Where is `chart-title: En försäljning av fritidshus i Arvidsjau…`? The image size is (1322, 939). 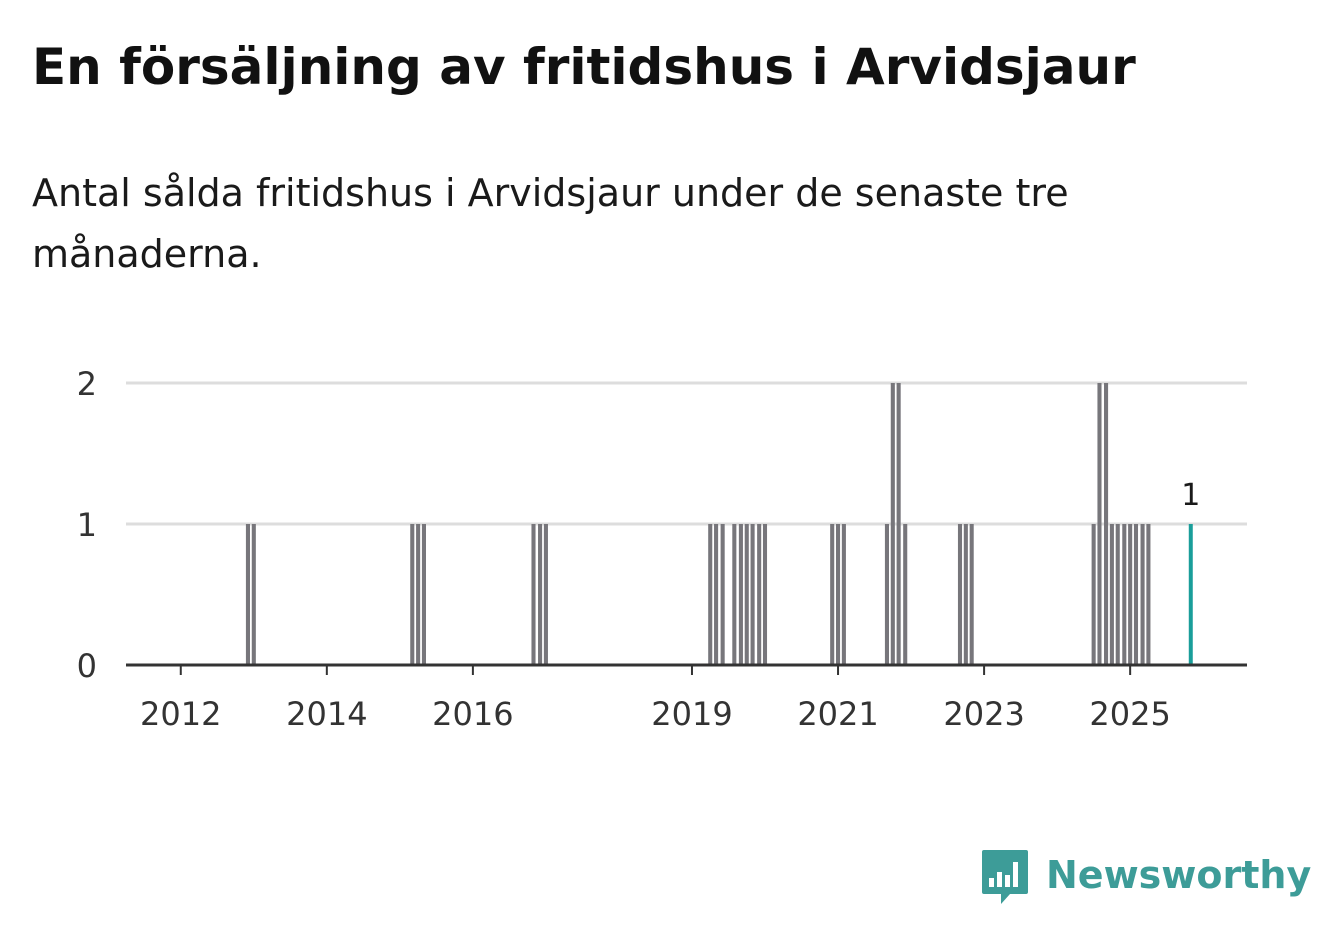 chart-title: En försäljning av fritidshus i Arvidsjau… is located at coordinates (584, 67).